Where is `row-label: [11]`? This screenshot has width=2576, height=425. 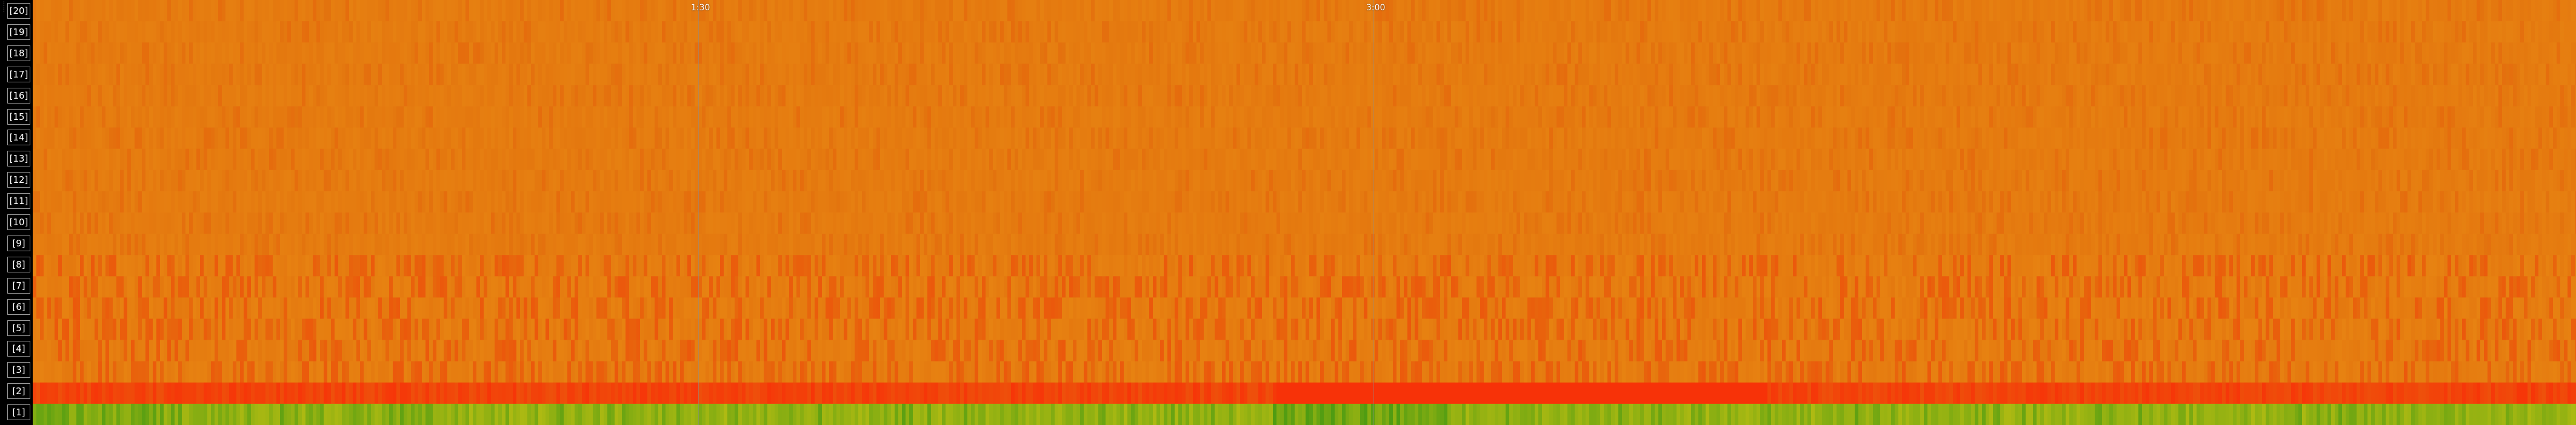
row-label: [11] is located at coordinates (18, 201).